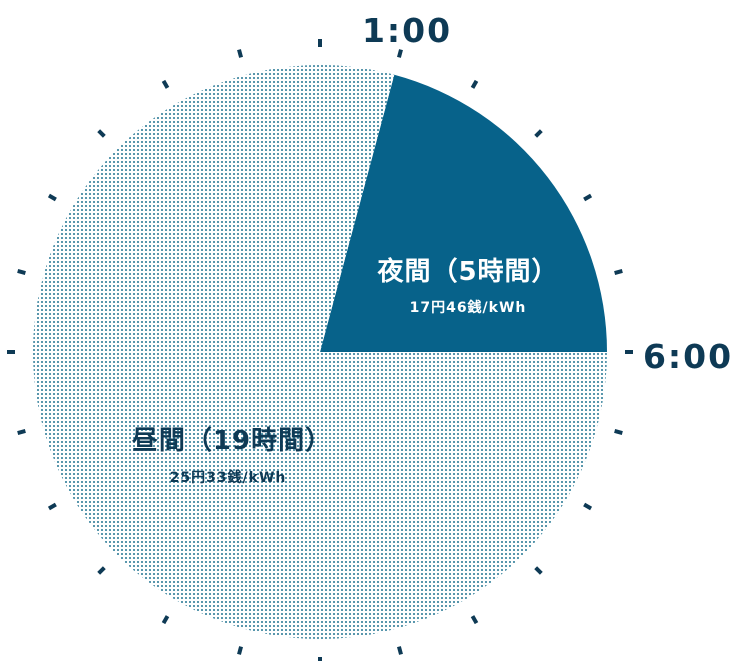 This screenshot has height=661, width=738. What do you see at coordinates (467, 271) in the screenshot?
I see `night-slice-label: 夜間（5時間）` at bounding box center [467, 271].